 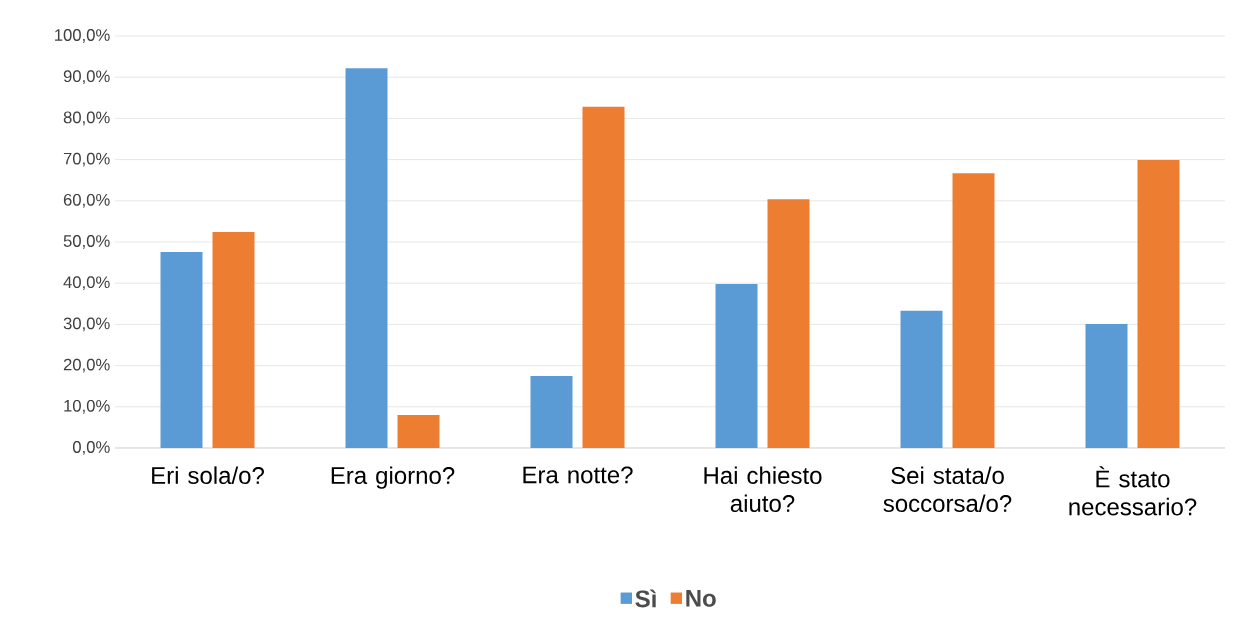 I want to click on legend-label: No, so click(x=701, y=598).